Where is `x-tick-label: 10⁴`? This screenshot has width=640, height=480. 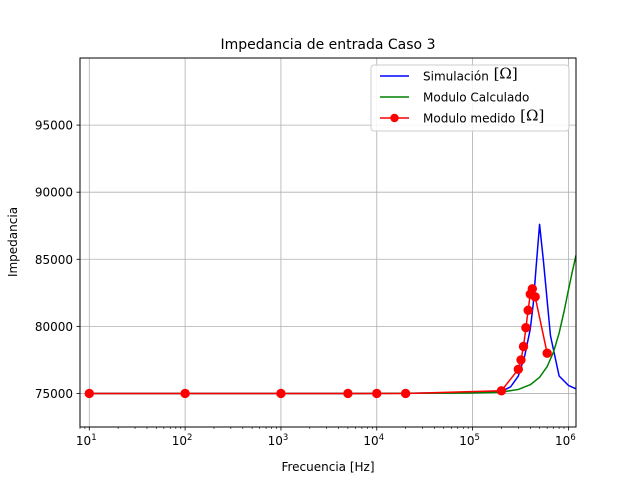 x-tick-label: 10⁴ is located at coordinates (373, 440).